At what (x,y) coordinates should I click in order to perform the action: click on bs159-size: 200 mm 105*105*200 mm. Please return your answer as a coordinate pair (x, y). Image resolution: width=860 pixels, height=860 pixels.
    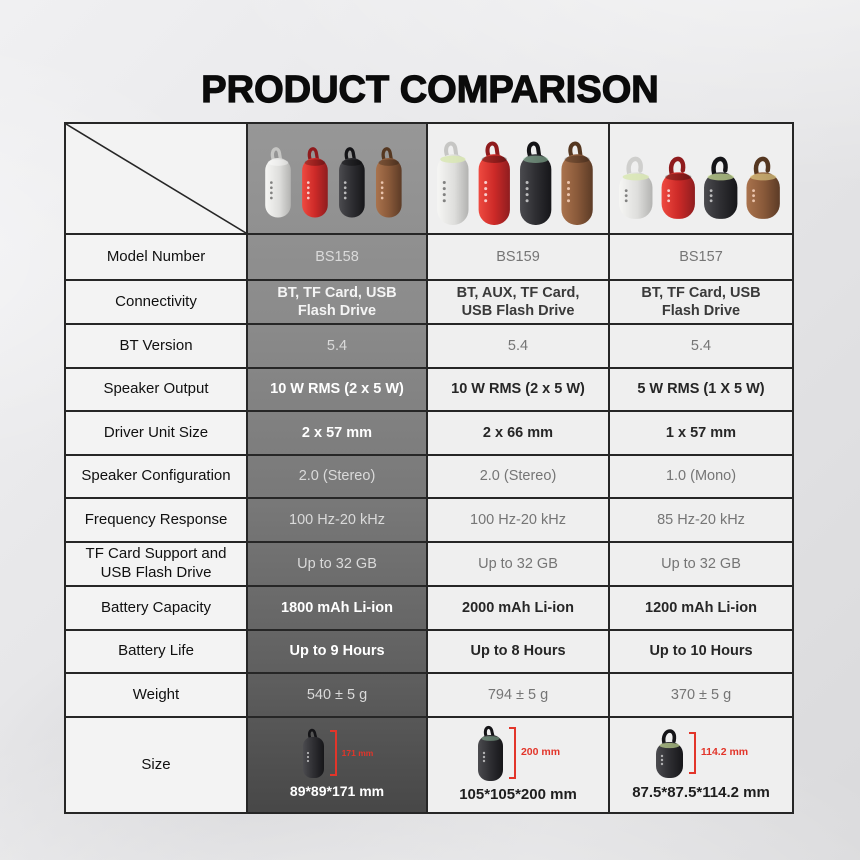
    Looking at the image, I should click on (519, 766).